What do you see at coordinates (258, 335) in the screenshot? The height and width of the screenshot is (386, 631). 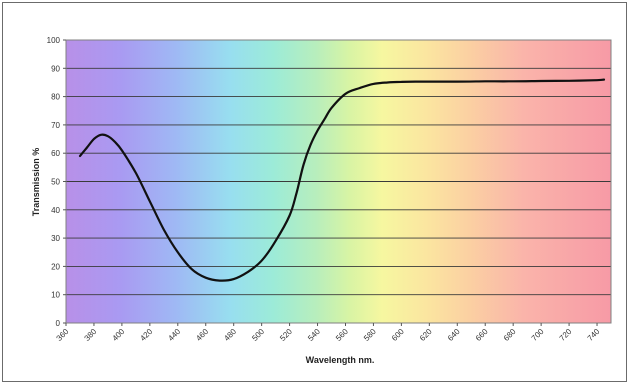 I see `x-tick-label: 500` at bounding box center [258, 335].